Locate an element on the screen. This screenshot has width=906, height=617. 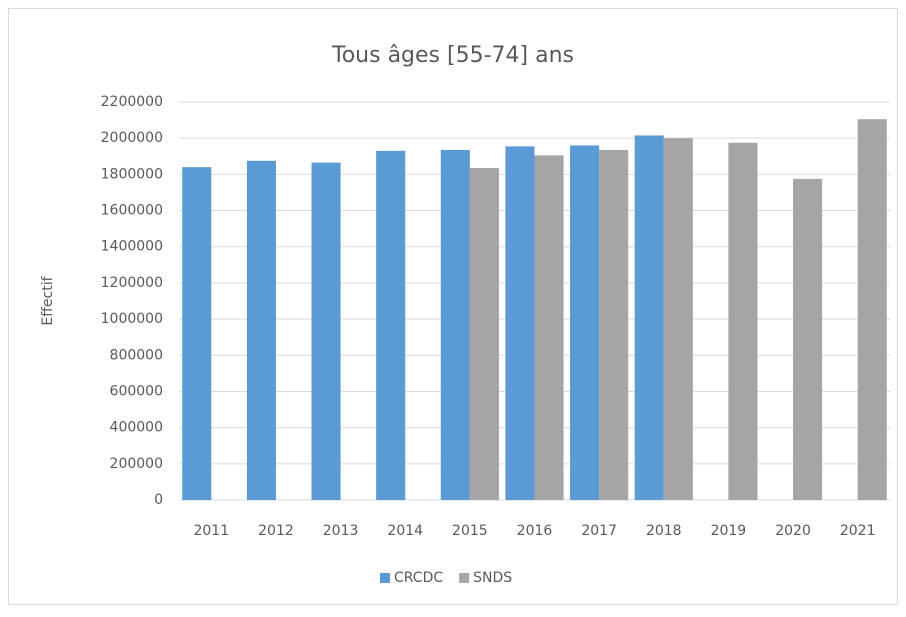
x-tick-label: 2020 is located at coordinates (793, 531).